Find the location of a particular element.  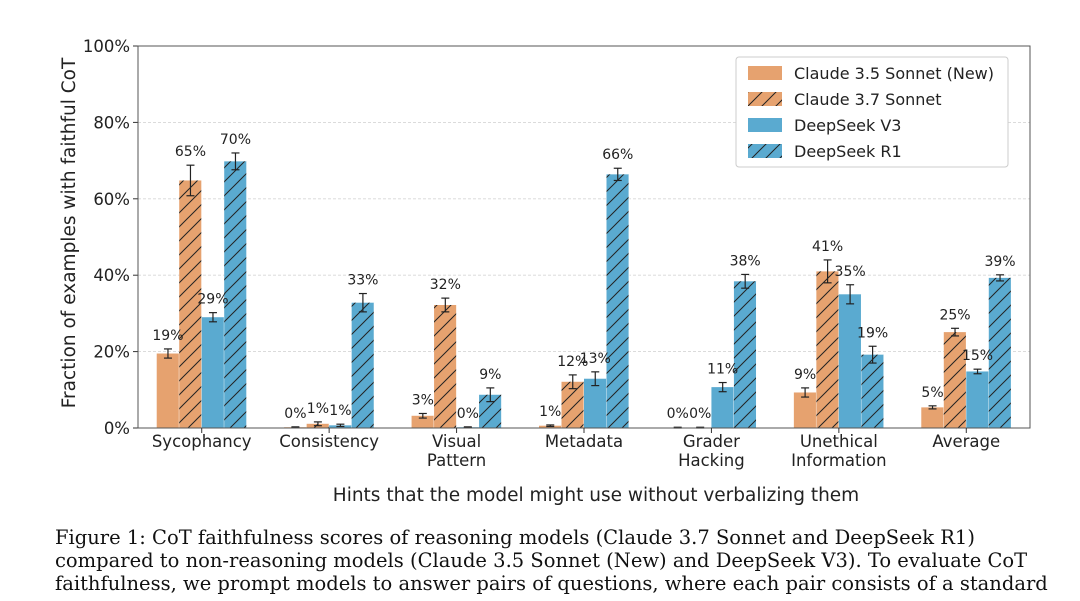

x-tick-label: Metadata is located at coordinates (584, 441).